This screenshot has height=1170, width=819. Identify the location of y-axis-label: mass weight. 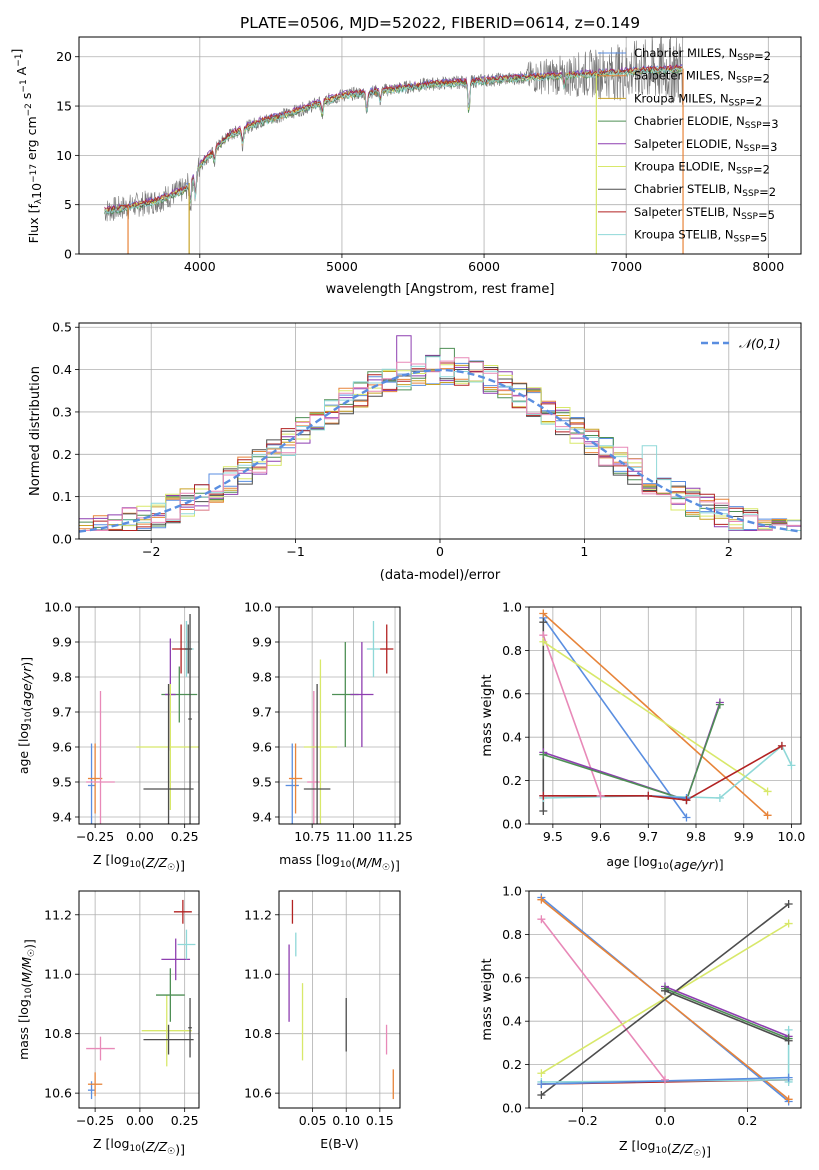
(487, 999).